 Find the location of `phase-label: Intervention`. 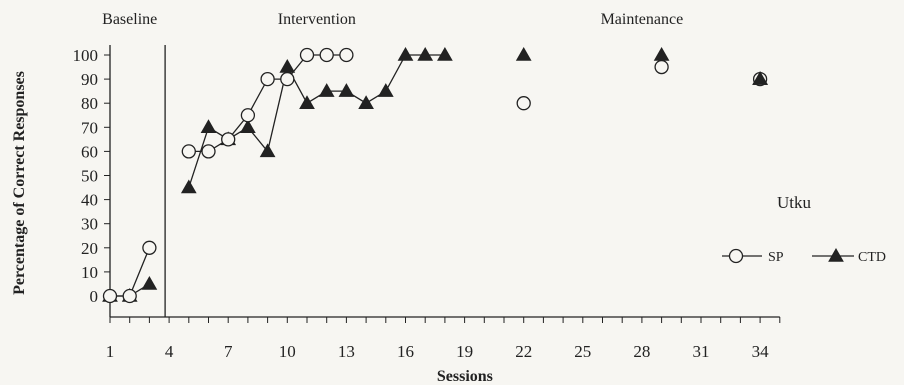

phase-label: Intervention is located at coordinates (317, 19).